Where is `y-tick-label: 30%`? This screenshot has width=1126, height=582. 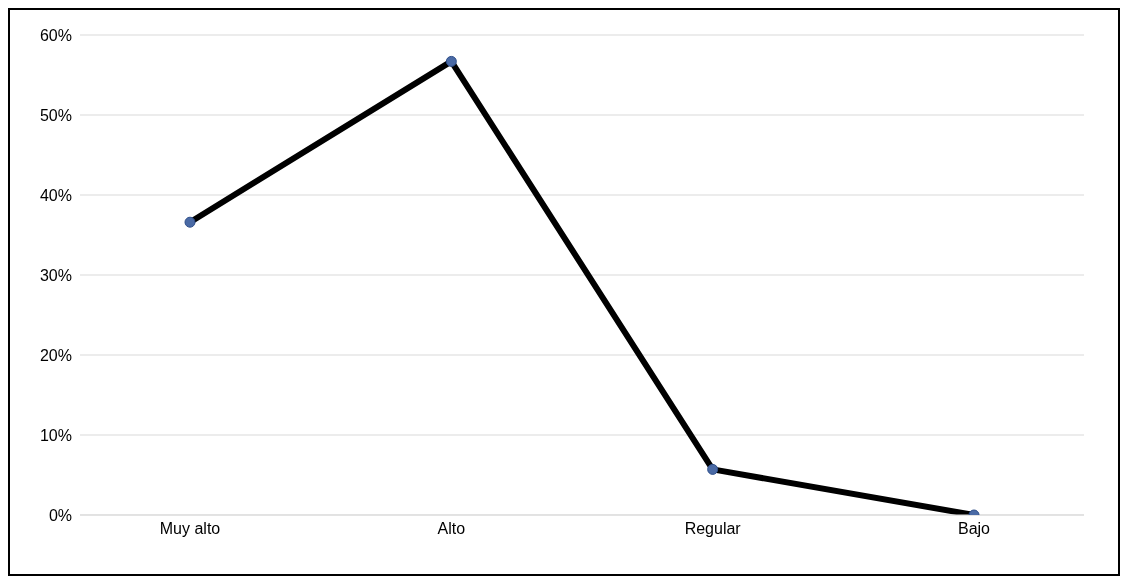 y-tick-label: 30% is located at coordinates (55, 275).